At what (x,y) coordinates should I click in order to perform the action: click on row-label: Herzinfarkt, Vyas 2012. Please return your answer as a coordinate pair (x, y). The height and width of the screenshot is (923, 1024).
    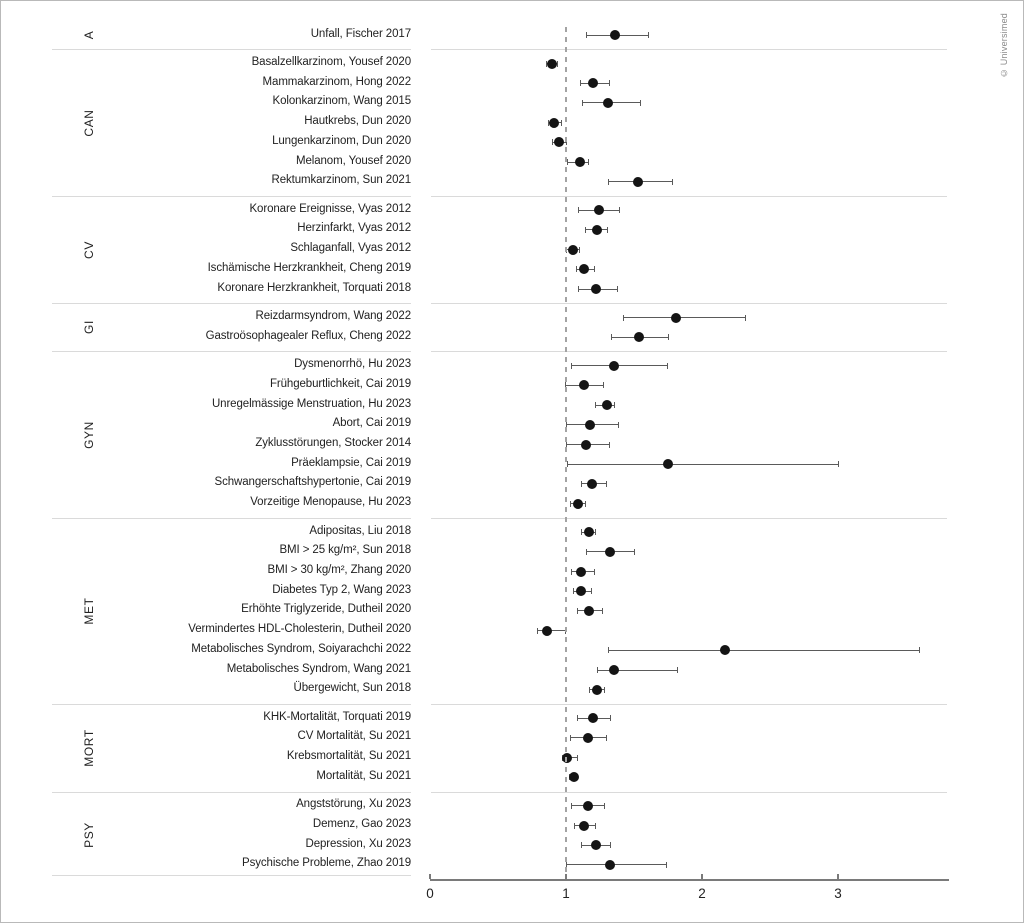
    Looking at the image, I should click on (354, 228).